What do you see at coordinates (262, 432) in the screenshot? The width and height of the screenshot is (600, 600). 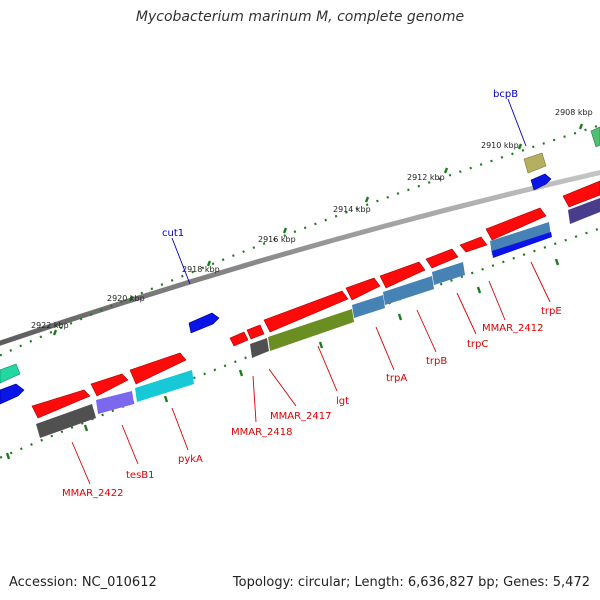 I see `gene-label-mmar-2418: MMAR_2418` at bounding box center [262, 432].